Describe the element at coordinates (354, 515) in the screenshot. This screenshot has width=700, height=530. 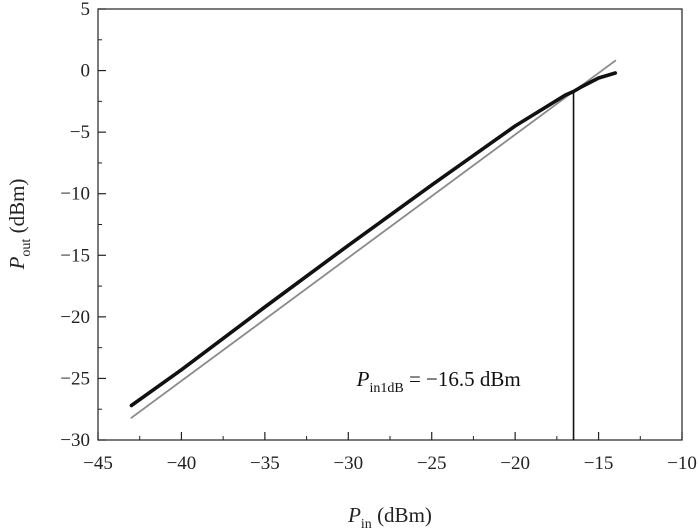
I see `x-axis-symbol: P` at that location.